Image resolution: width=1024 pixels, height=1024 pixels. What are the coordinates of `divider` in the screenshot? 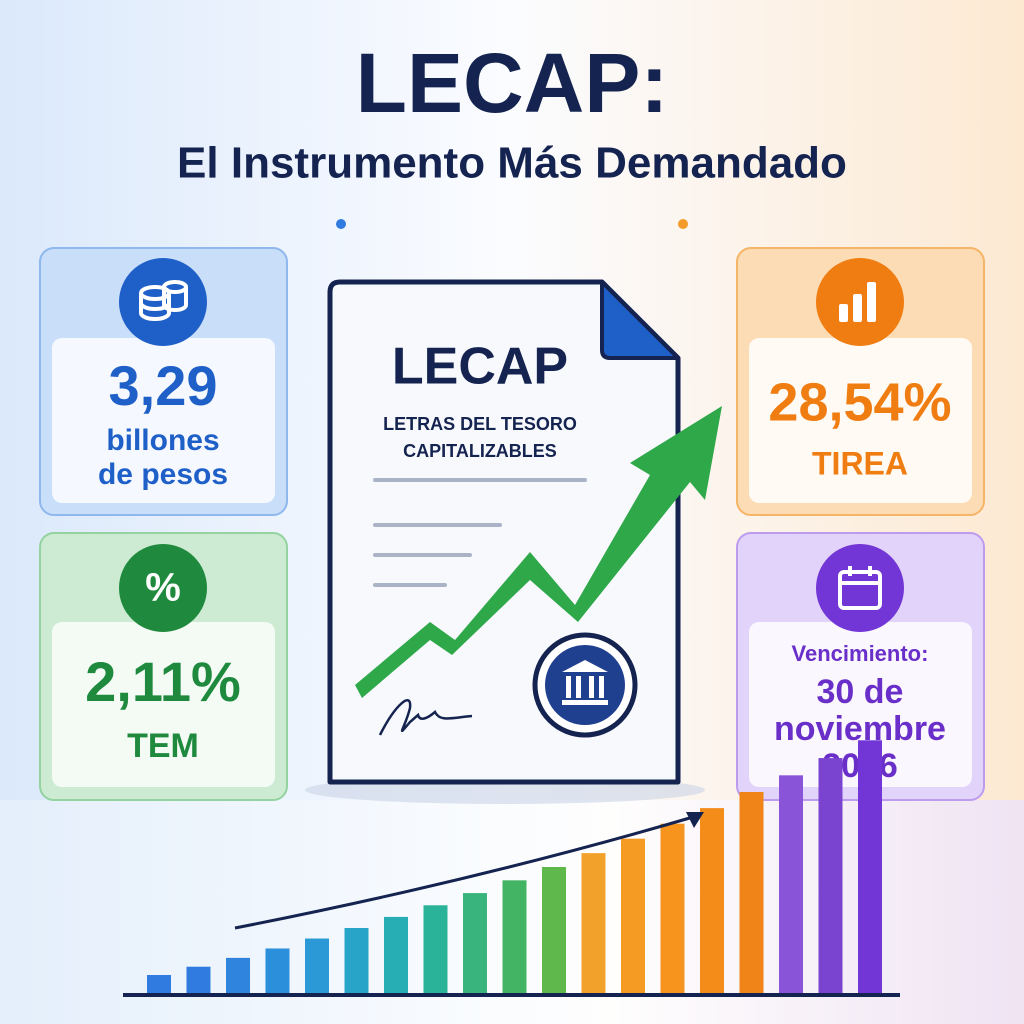 It's located at (512, 224).